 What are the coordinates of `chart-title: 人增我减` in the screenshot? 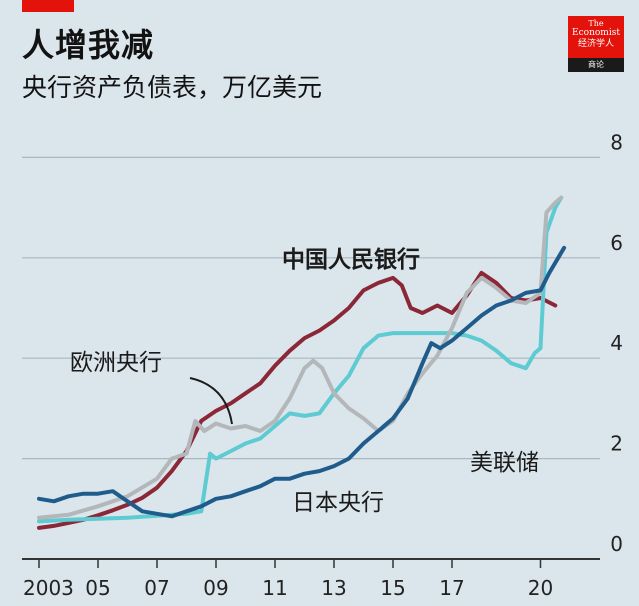 It's located at (88, 45).